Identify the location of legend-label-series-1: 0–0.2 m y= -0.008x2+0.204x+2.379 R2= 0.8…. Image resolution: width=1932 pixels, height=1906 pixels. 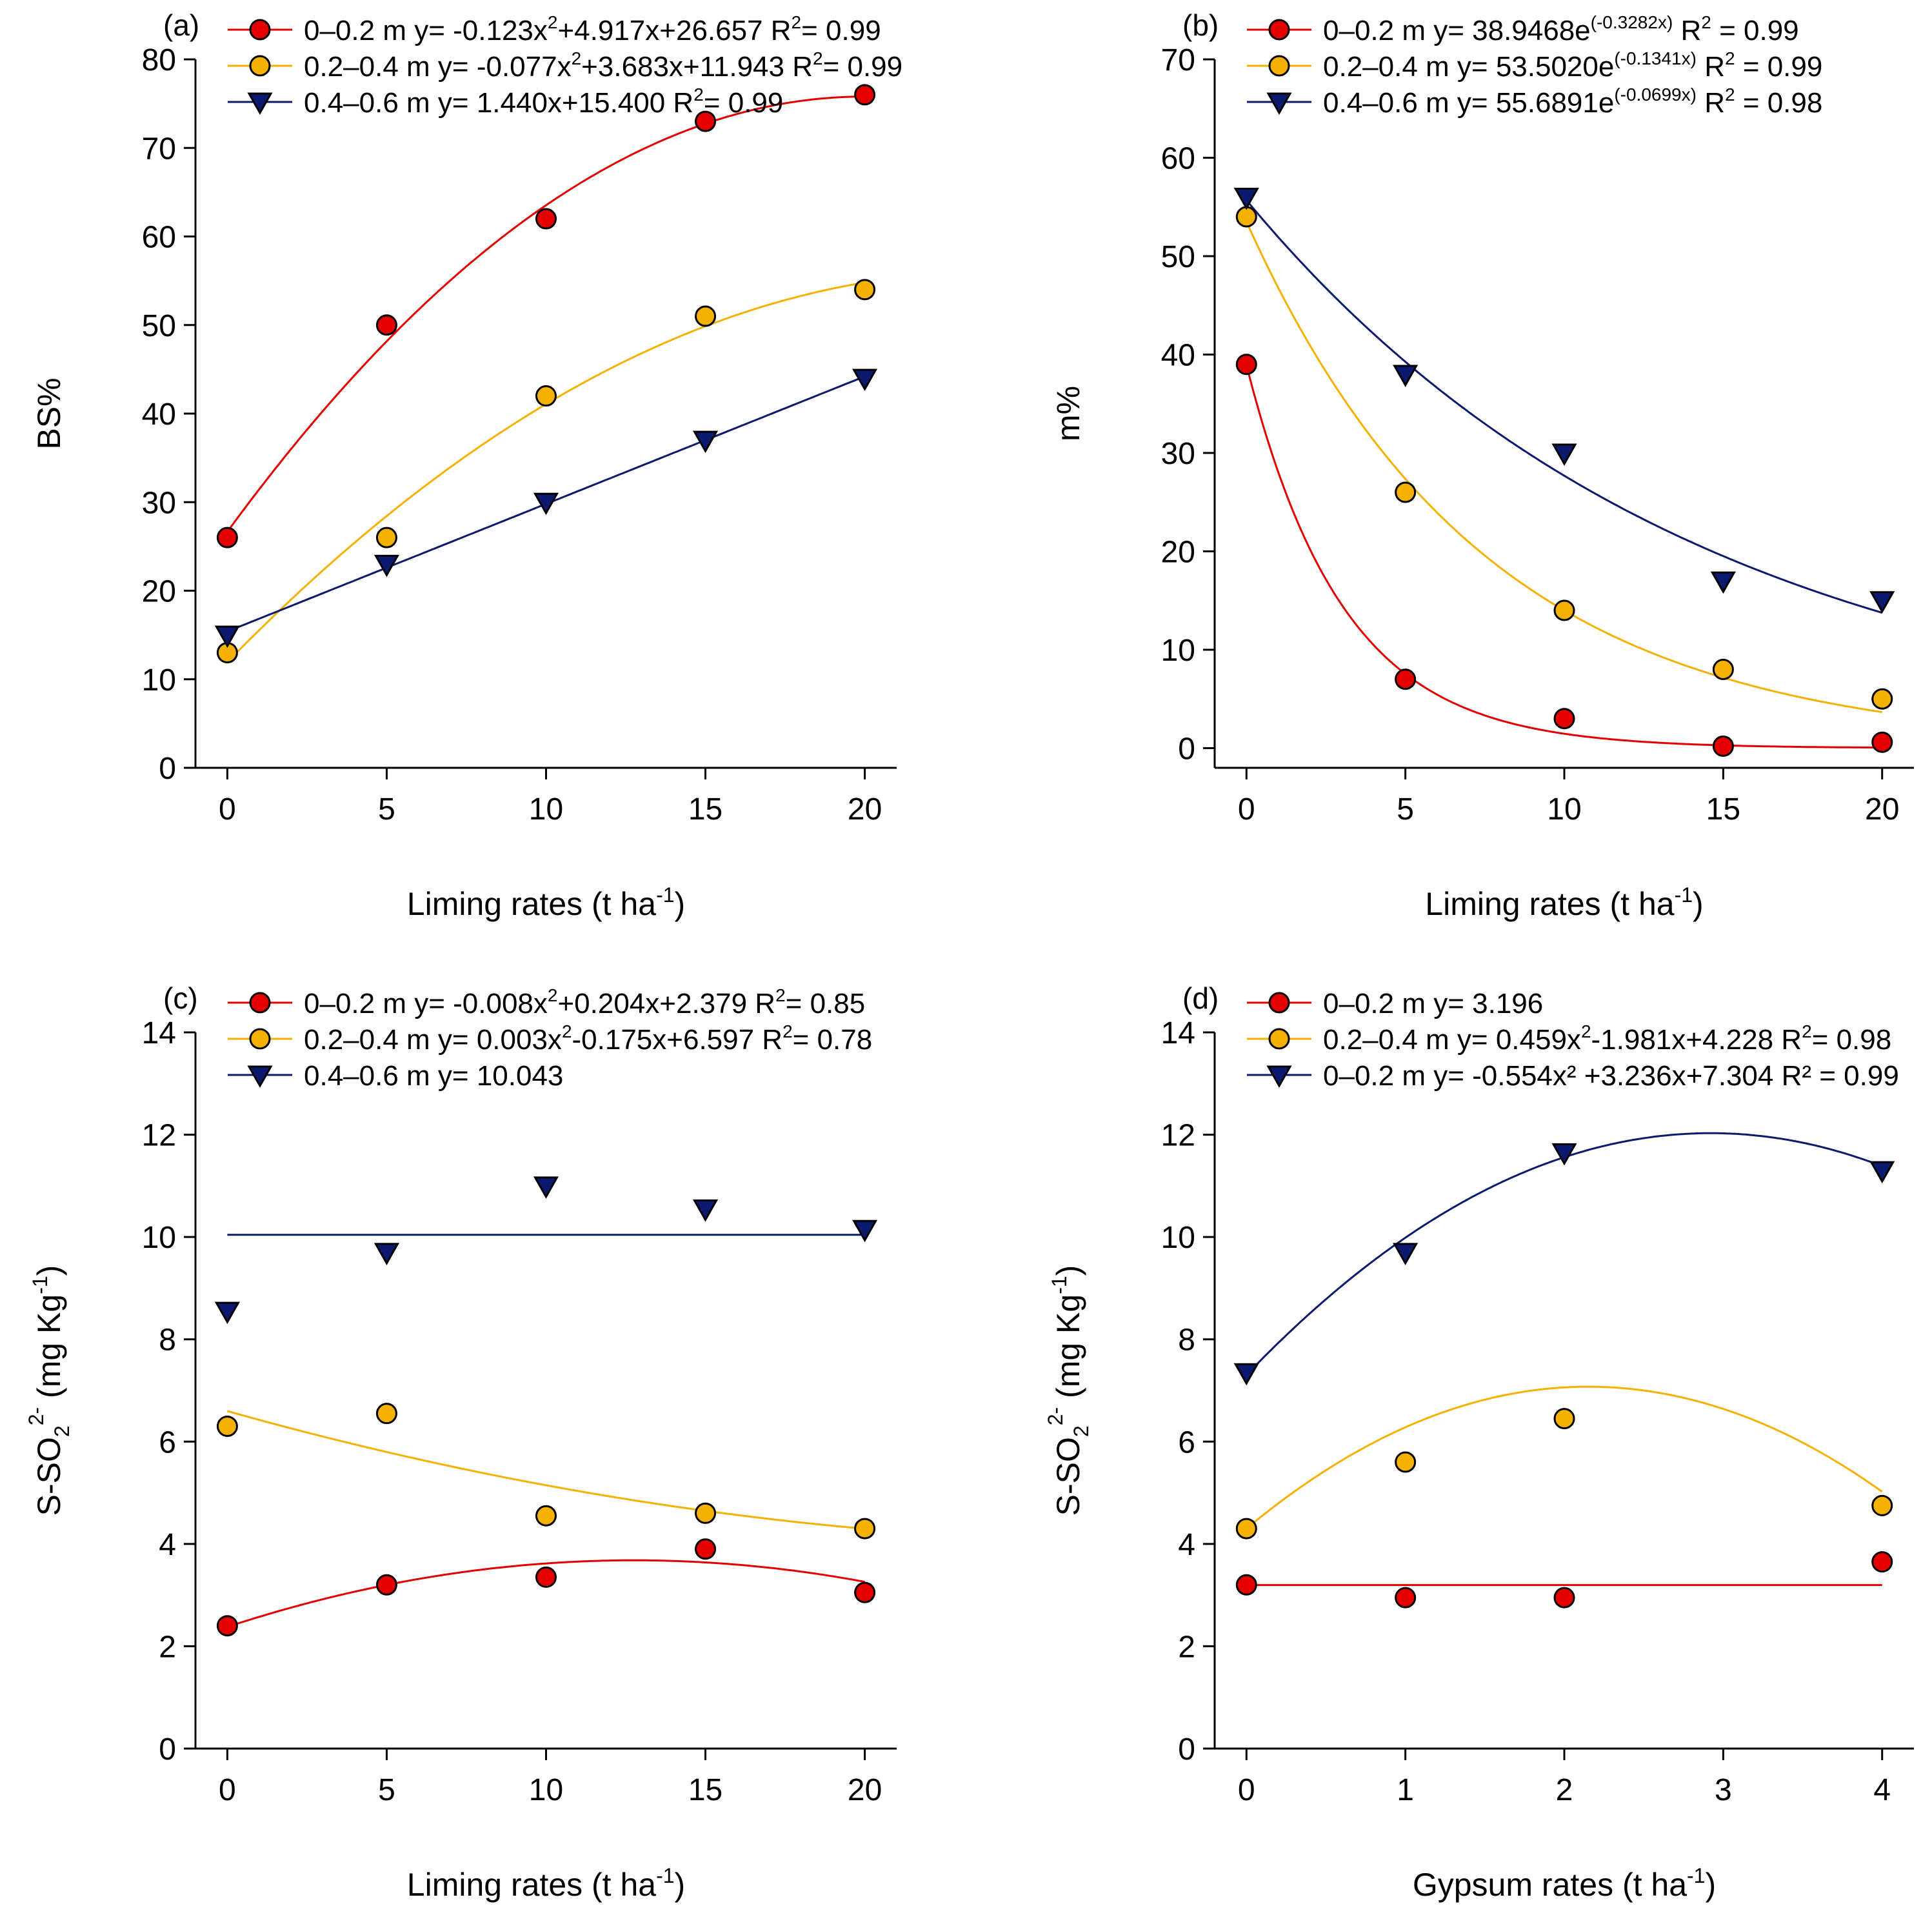
(584, 1002).